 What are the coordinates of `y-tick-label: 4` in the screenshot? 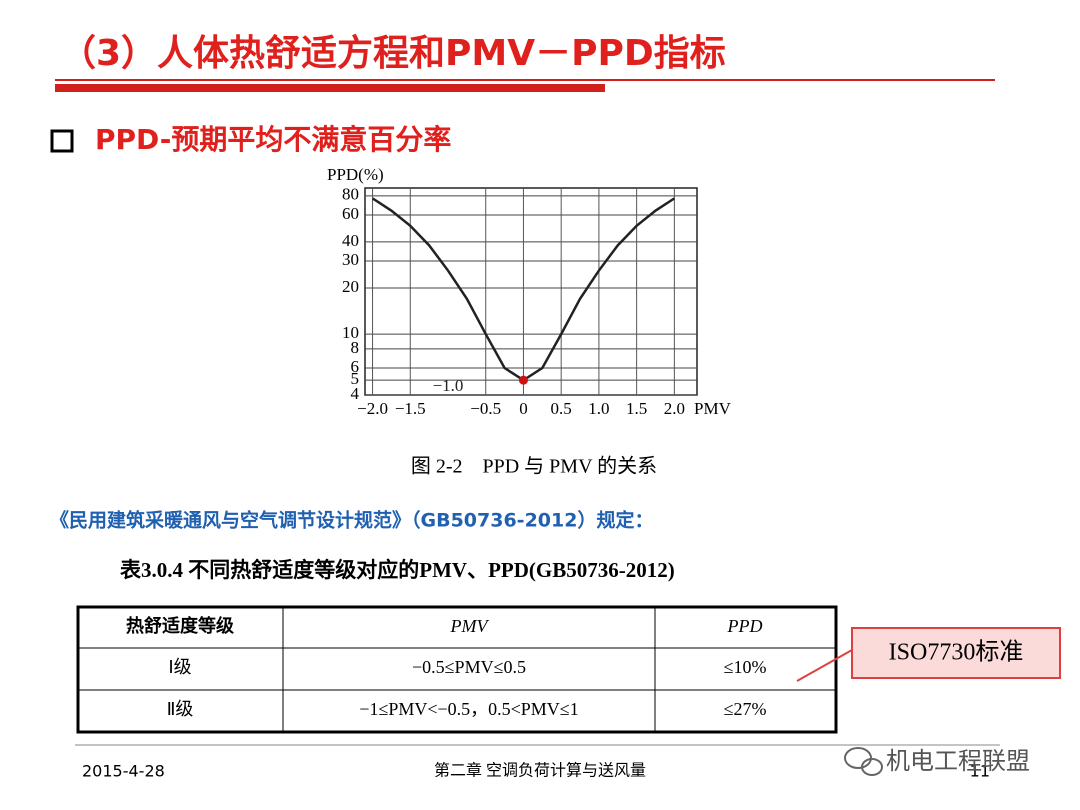 It's located at (355, 393).